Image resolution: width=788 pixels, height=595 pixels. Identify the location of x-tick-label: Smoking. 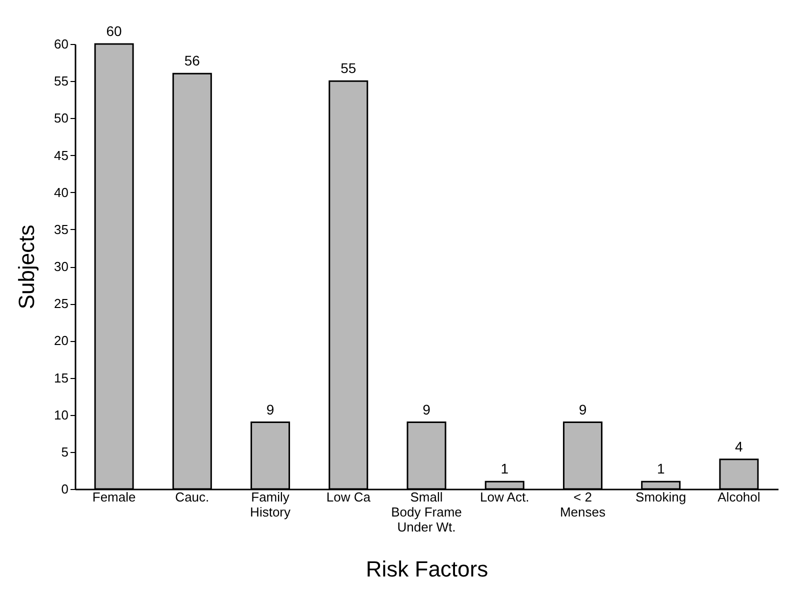
(661, 497).